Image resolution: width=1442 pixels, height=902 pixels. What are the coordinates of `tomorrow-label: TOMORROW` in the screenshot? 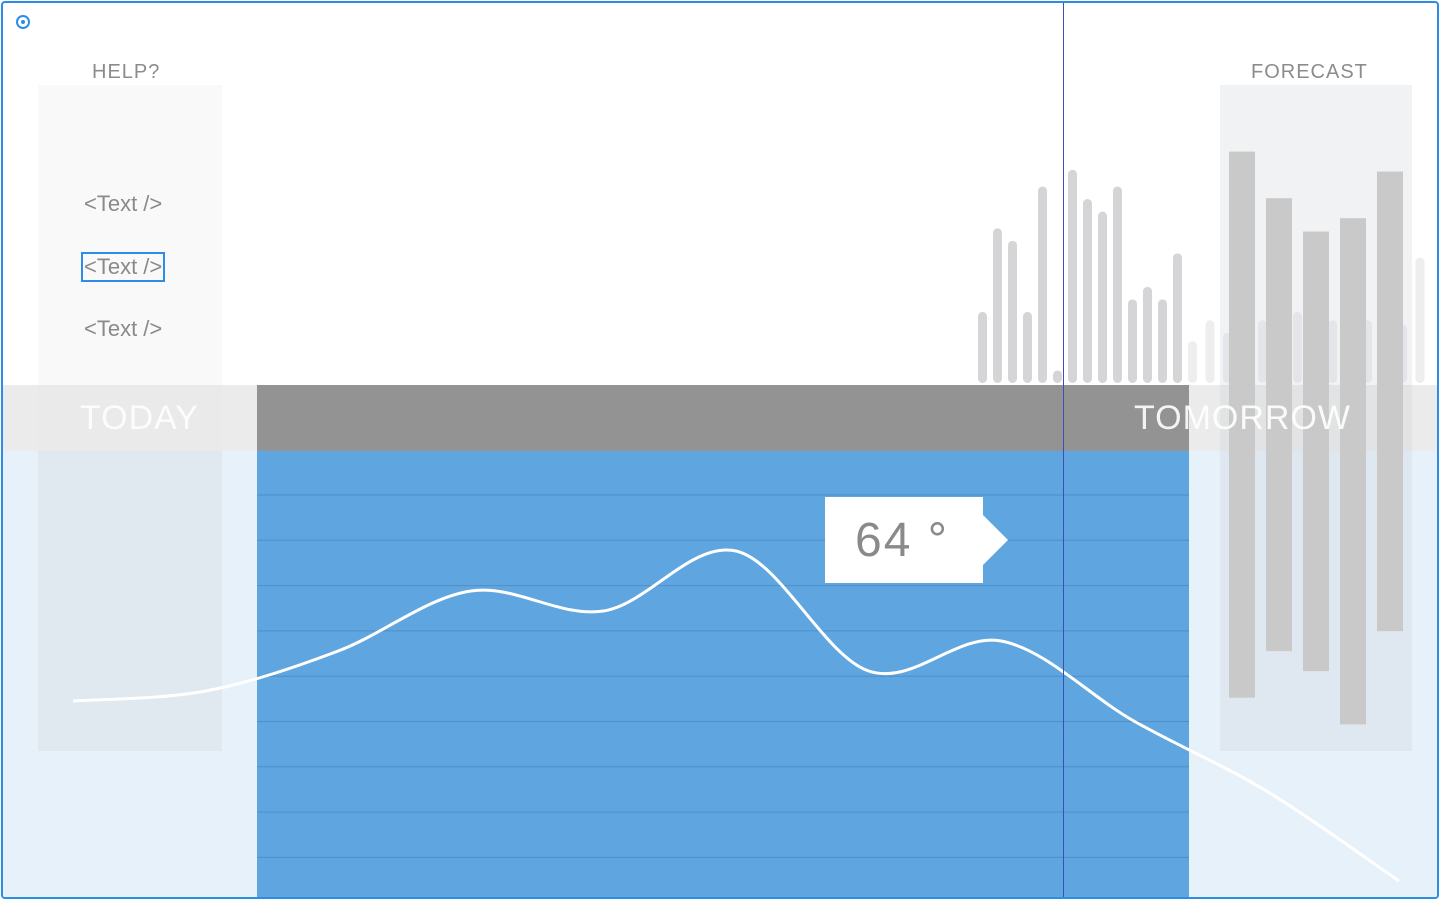 It's located at (1243, 418).